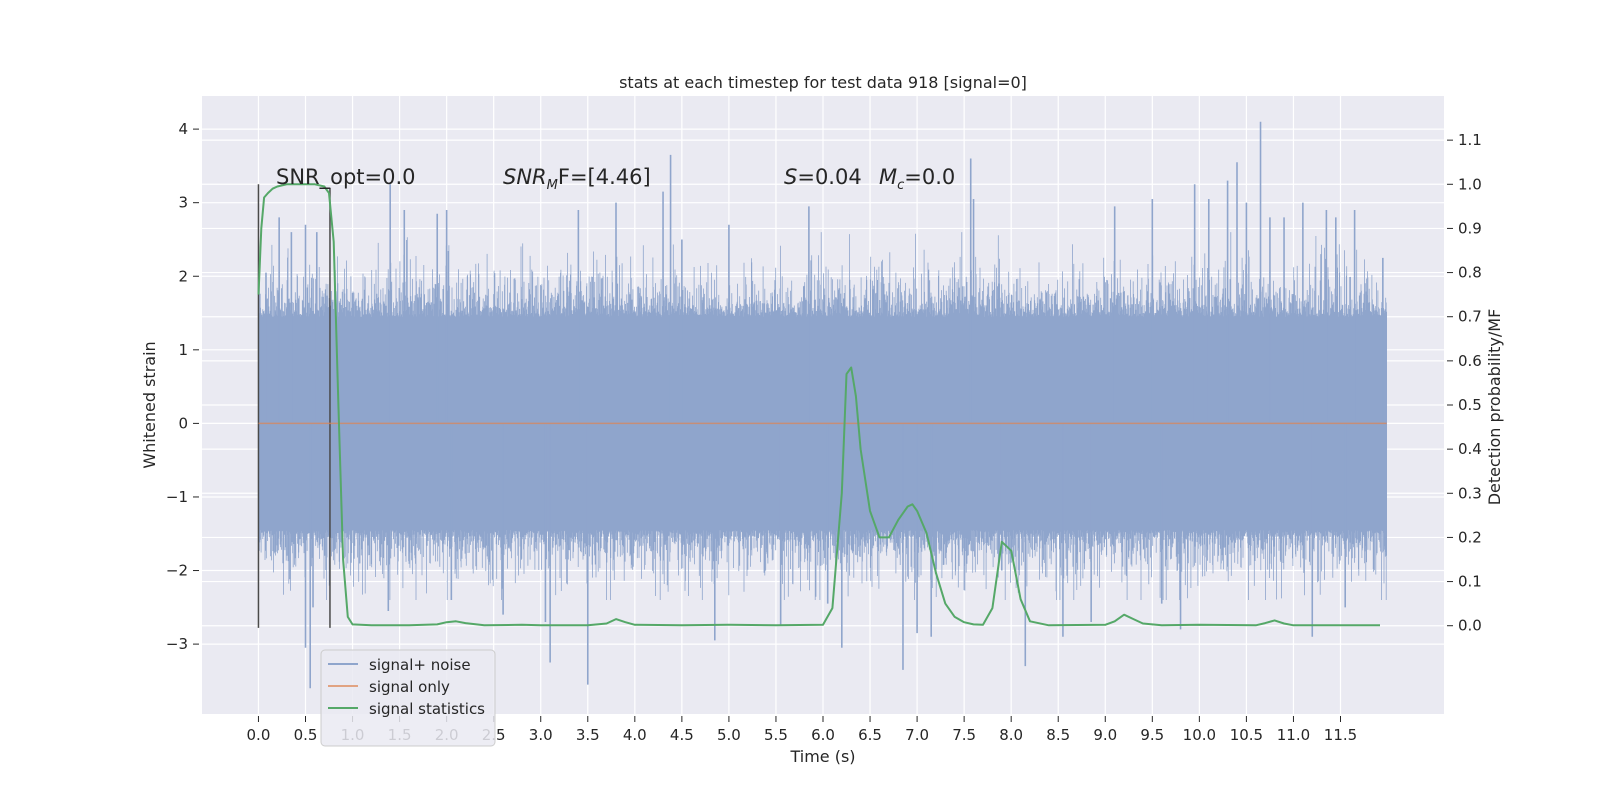 This screenshot has height=800, width=1600. Describe the element at coordinates (420, 665) in the screenshot. I see `legend-label-signal-noise: signal+ noise` at that location.